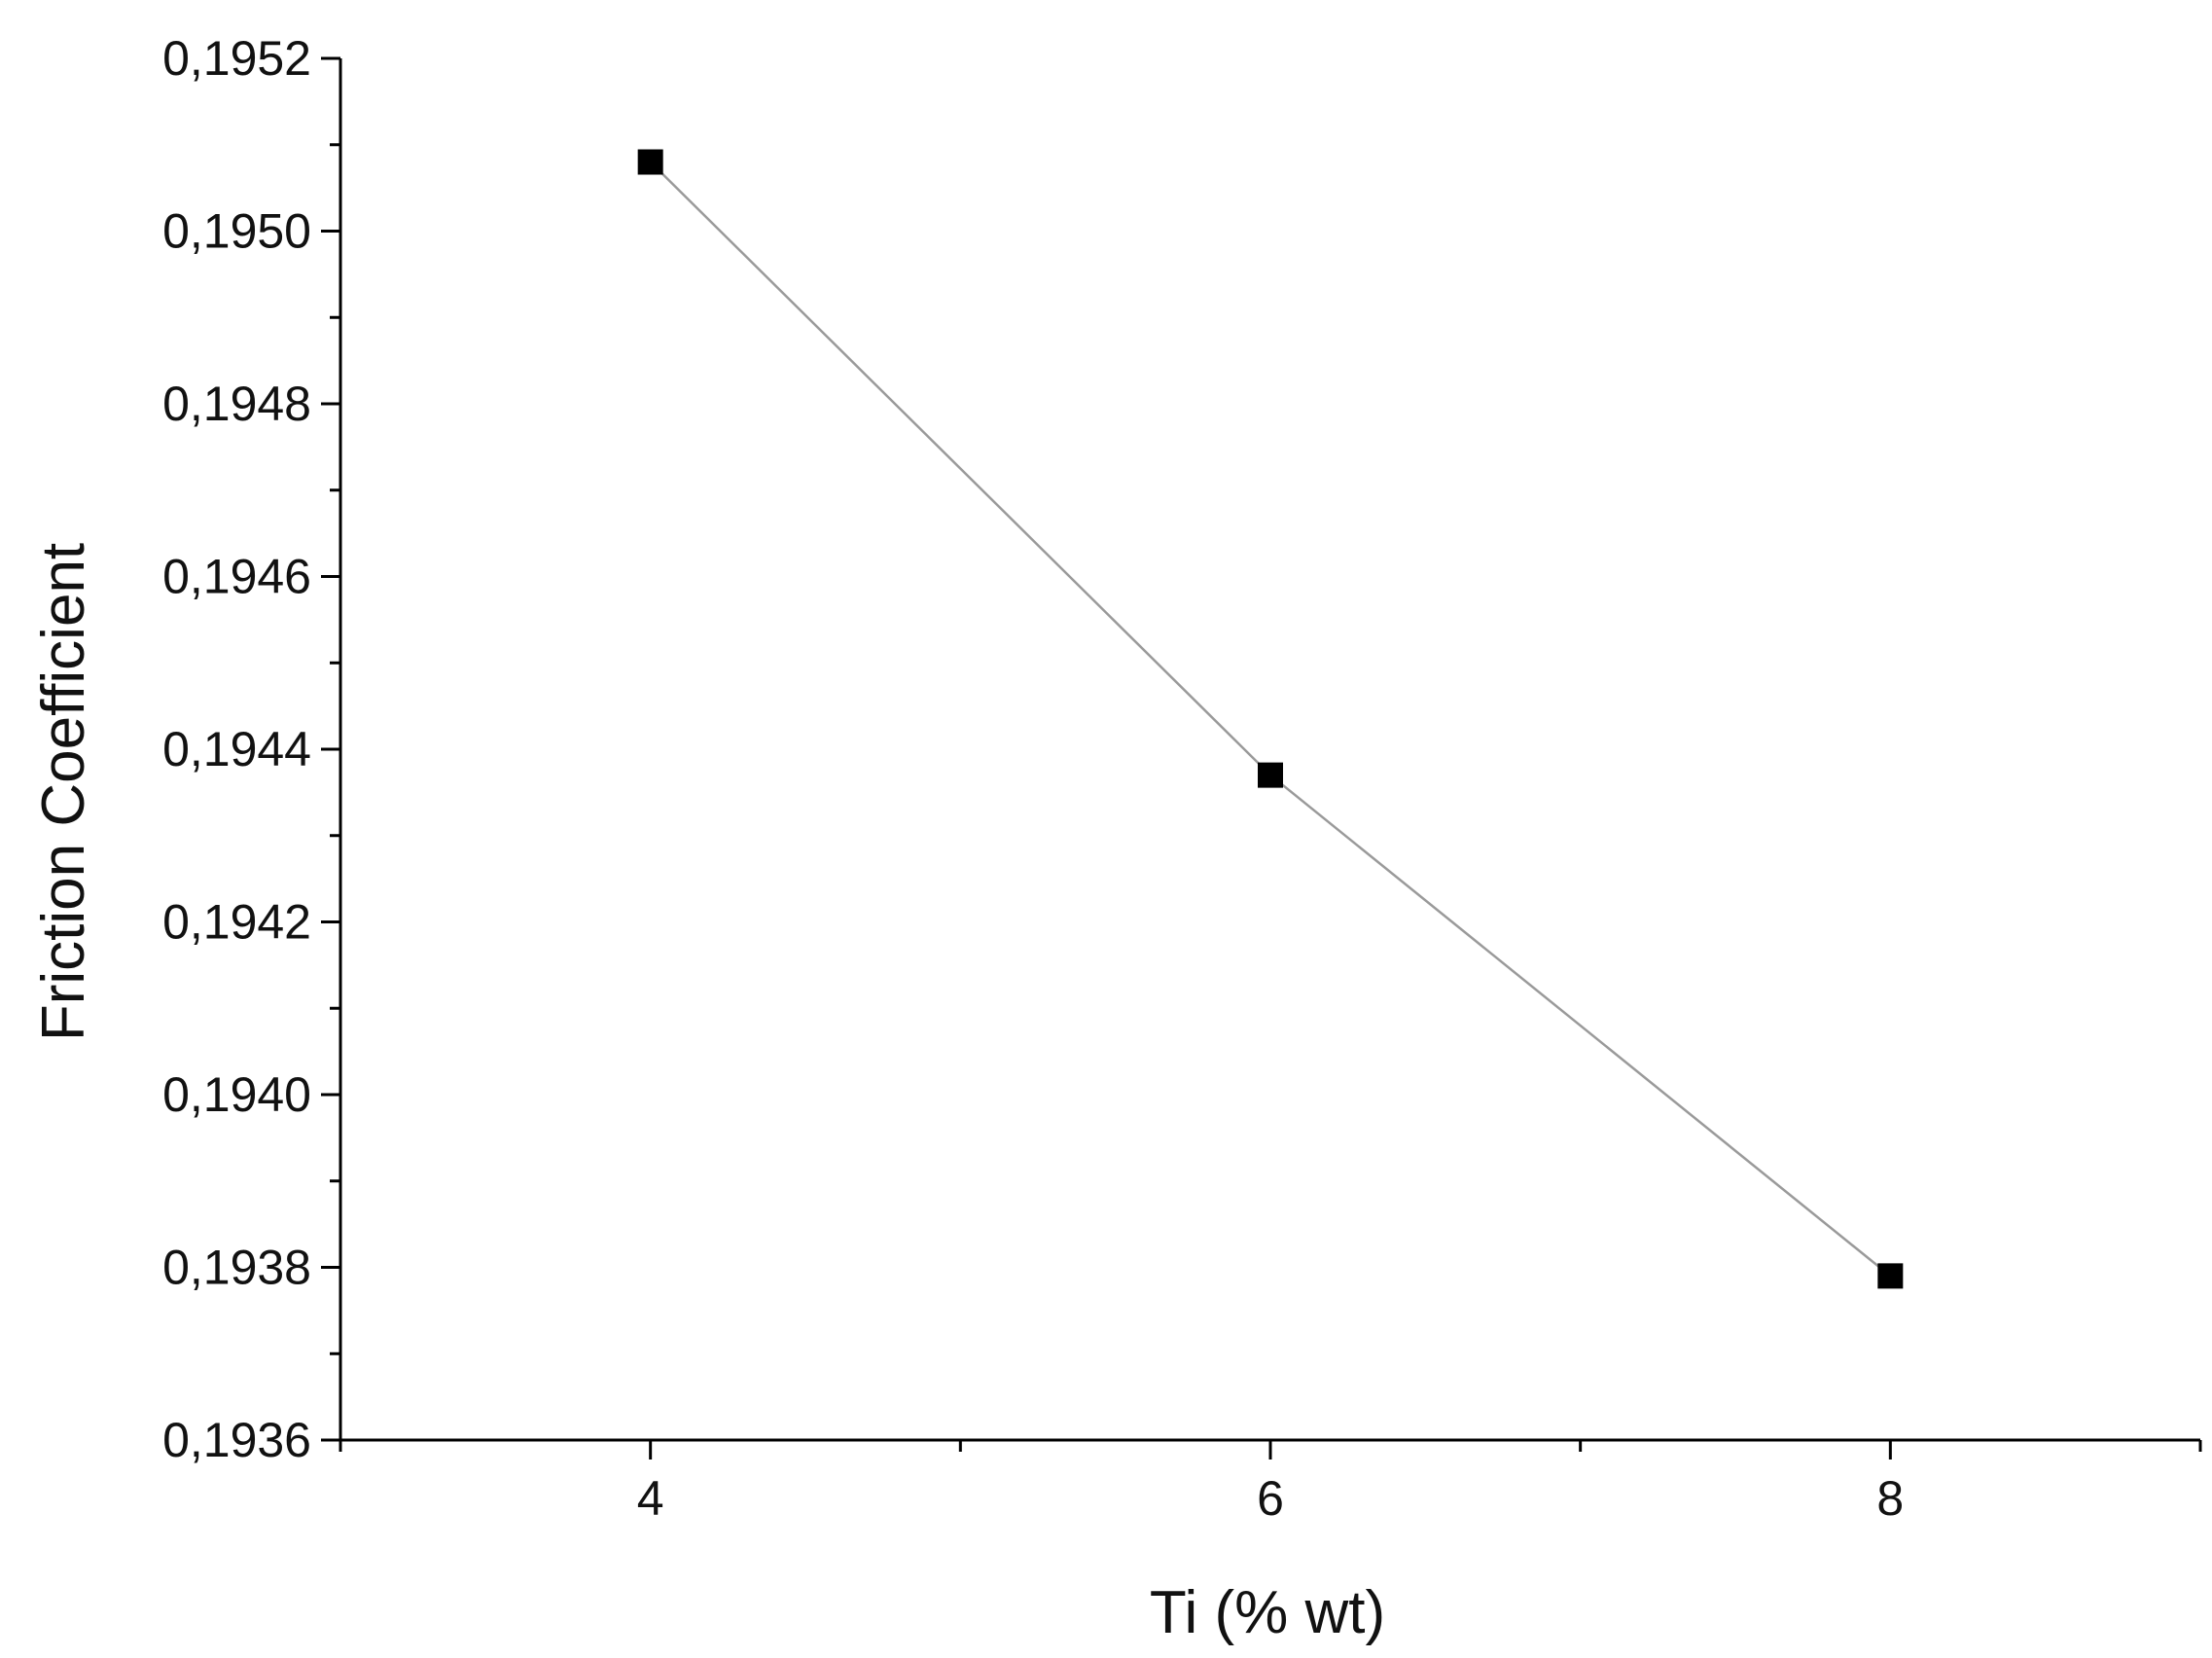 The image size is (2212, 1658). I want to click on y-tick-label: 0,1936, so click(236, 1440).